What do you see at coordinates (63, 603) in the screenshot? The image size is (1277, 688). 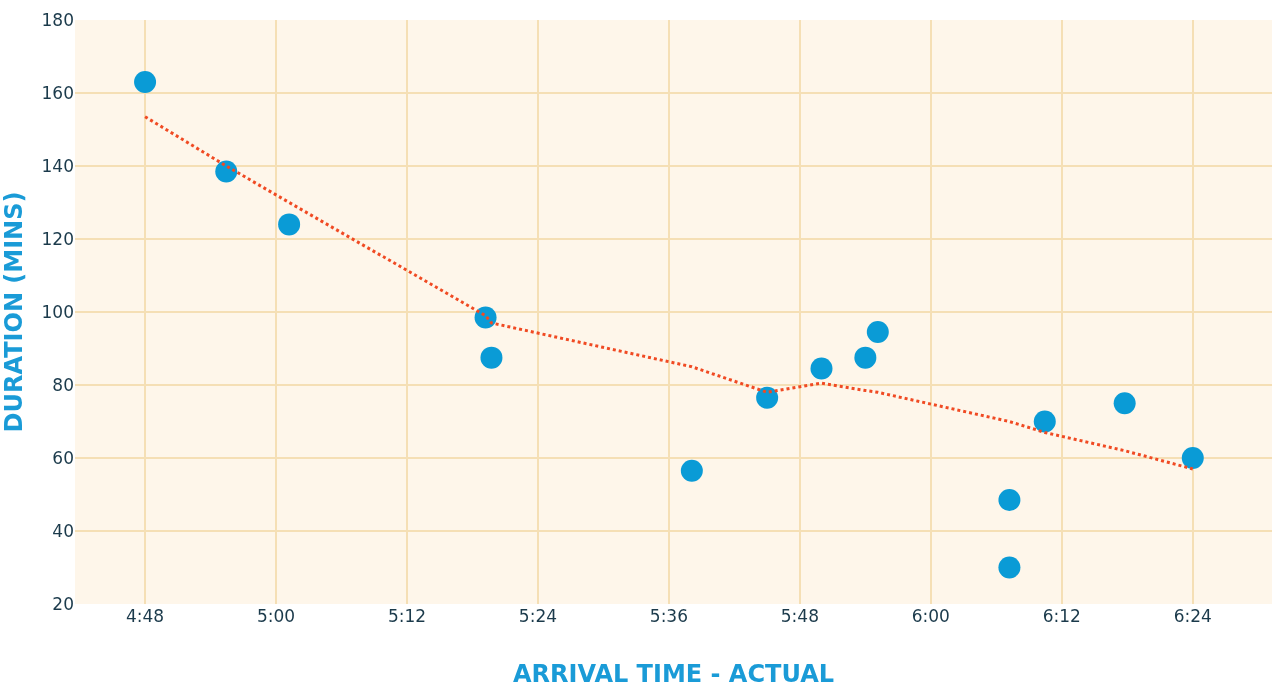 I see `y-tick-label: 20` at bounding box center [63, 603].